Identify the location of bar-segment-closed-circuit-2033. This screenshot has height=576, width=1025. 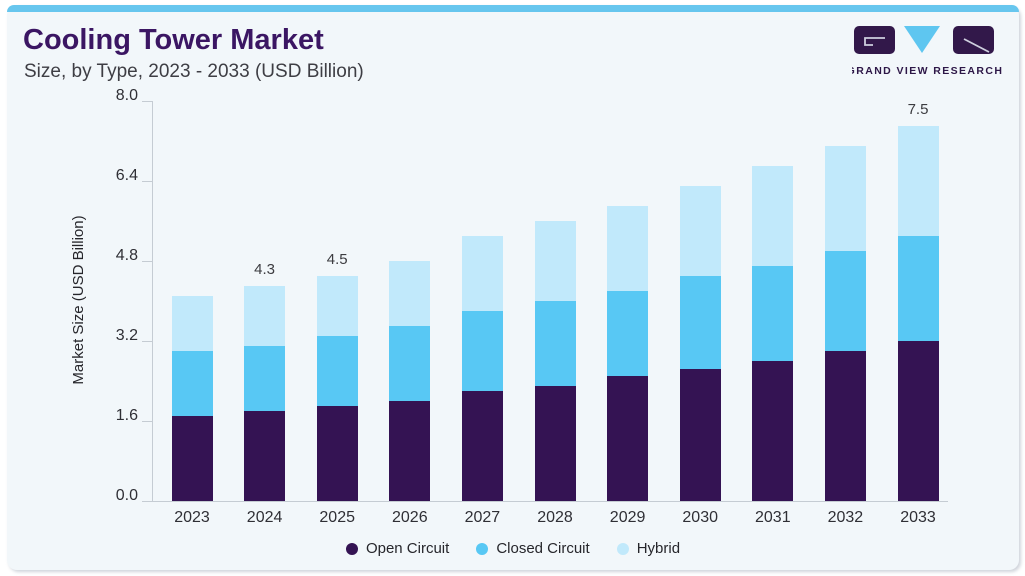
(918, 288).